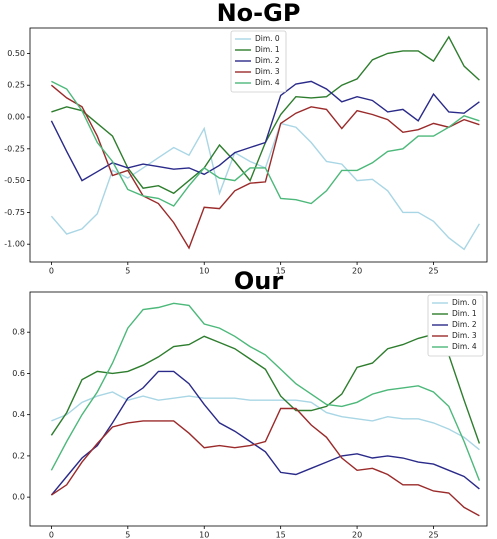 The height and width of the screenshot is (539, 497). I want to click on data-line, so click(265, 421).